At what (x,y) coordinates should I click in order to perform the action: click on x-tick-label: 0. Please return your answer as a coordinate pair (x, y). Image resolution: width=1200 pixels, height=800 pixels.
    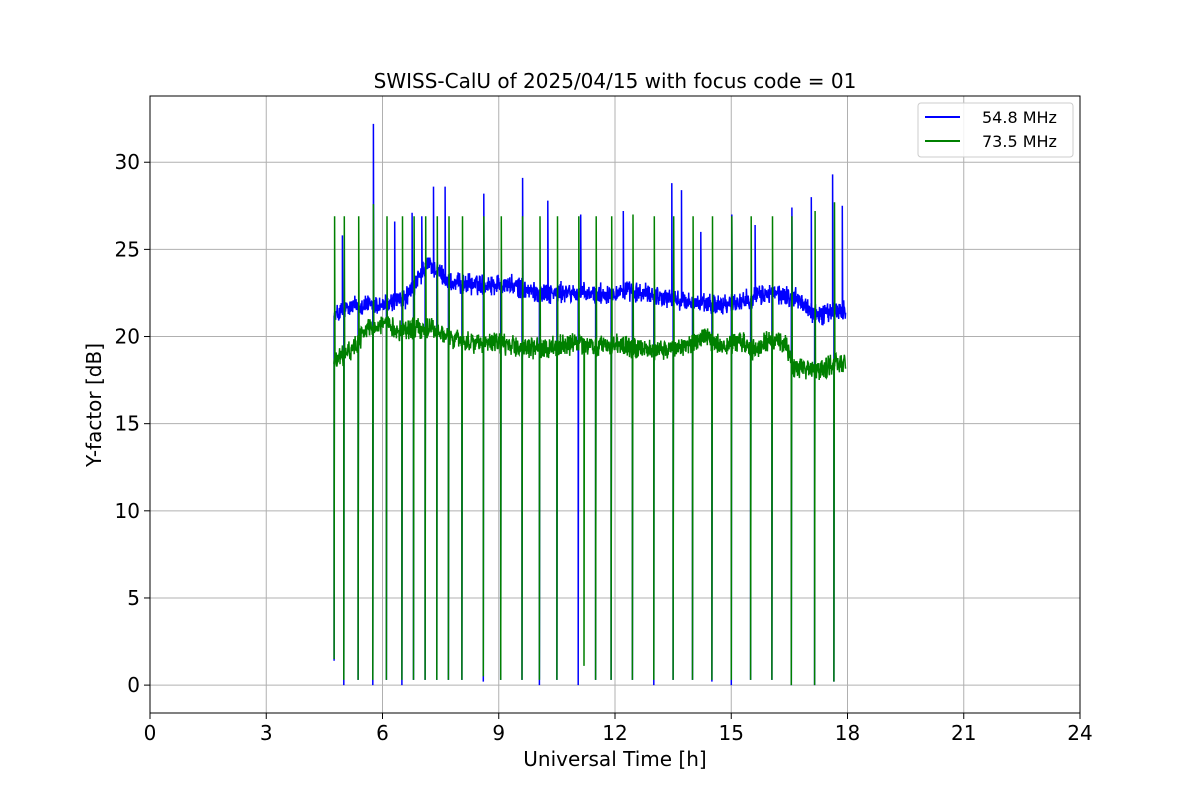
    Looking at the image, I should click on (150, 733).